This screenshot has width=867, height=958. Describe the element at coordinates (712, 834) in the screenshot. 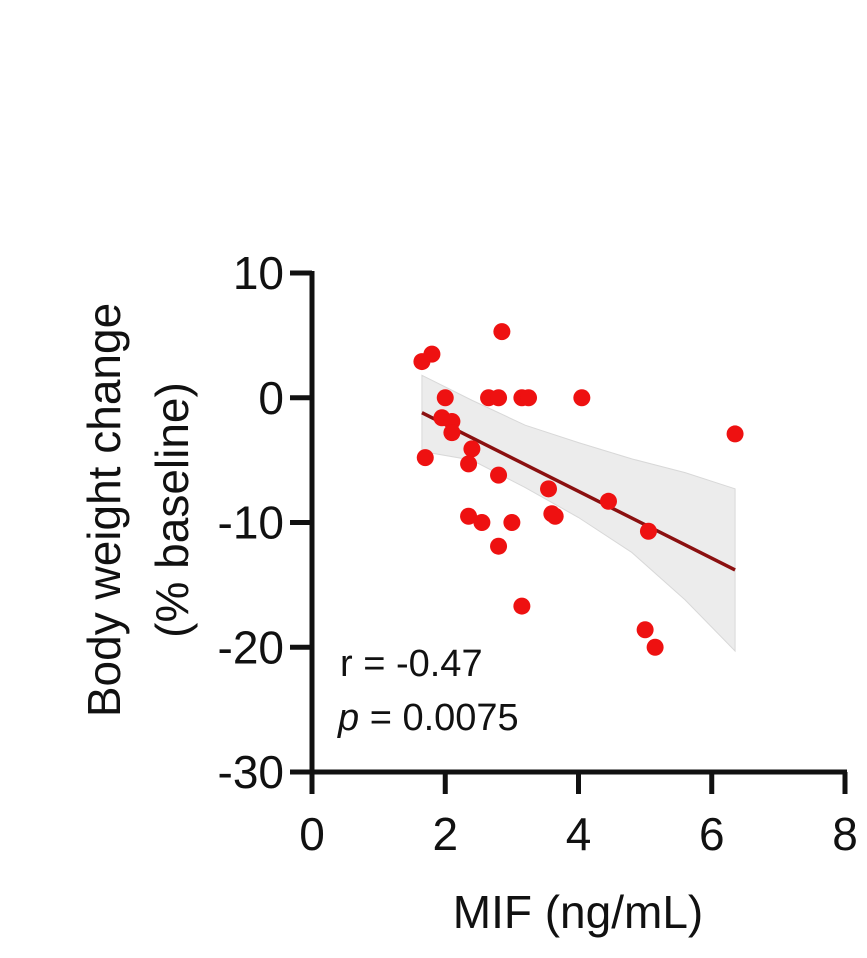

I see `x-tick-label-6: 6` at that location.